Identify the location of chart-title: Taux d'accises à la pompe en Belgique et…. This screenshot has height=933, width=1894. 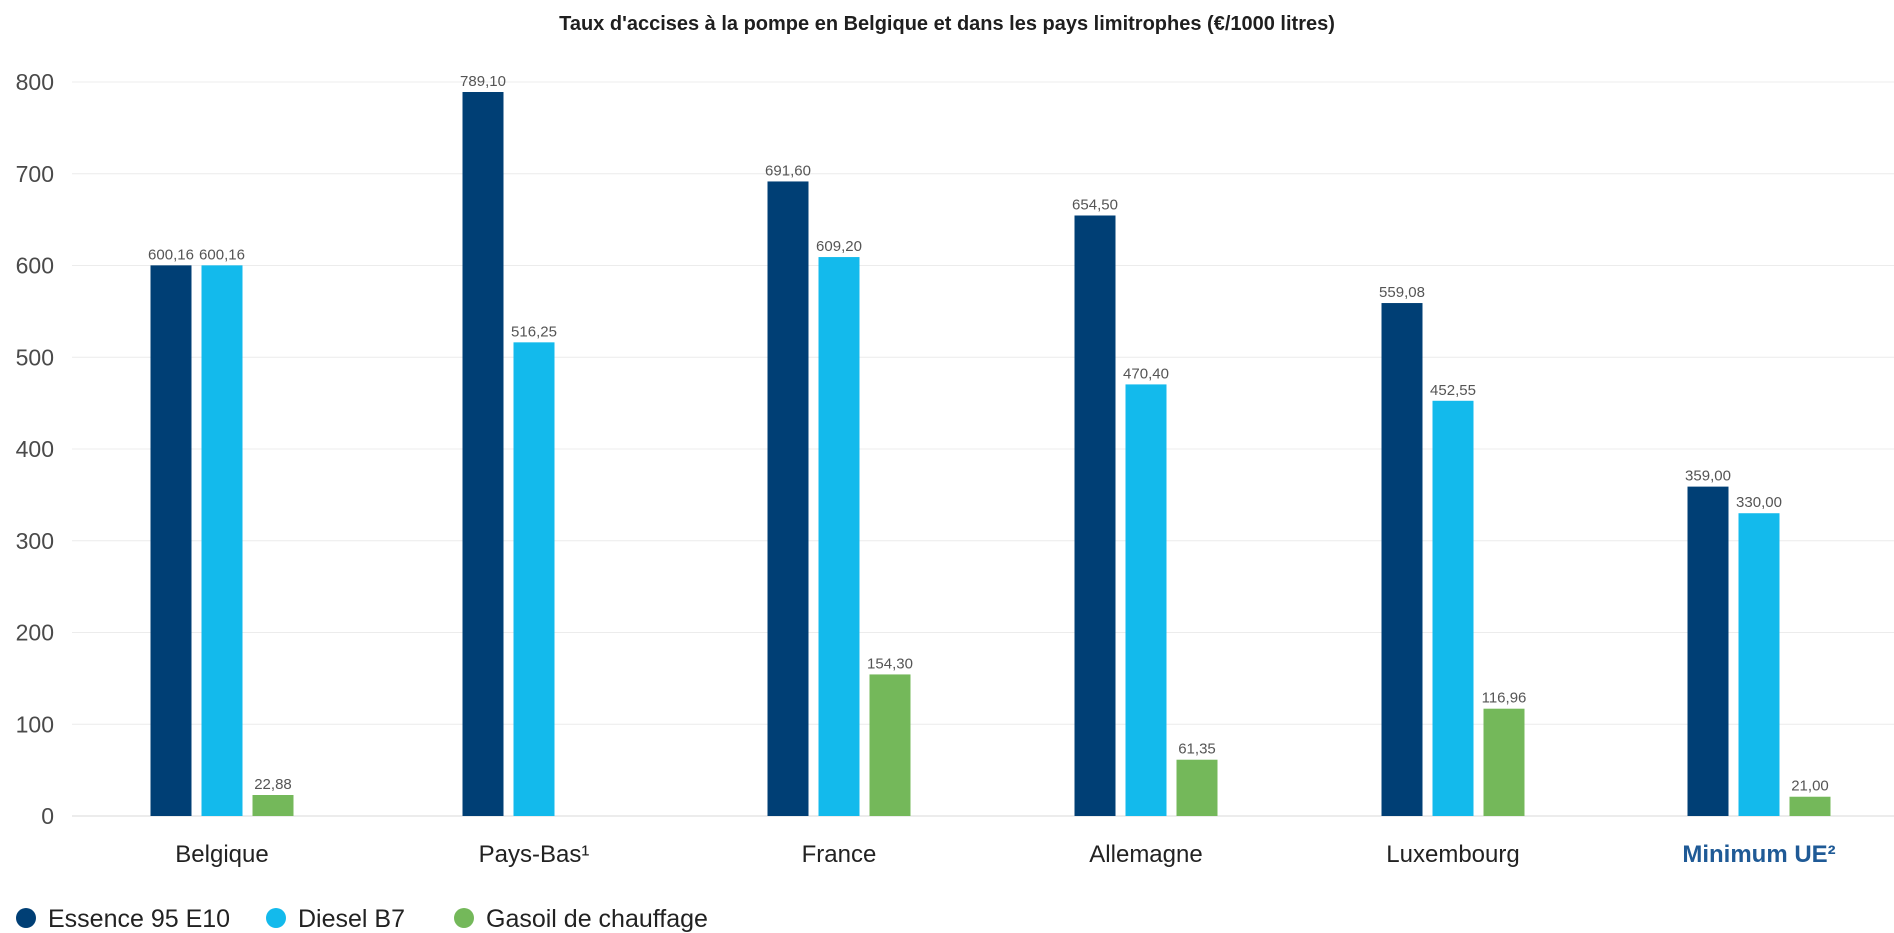
(947, 24).